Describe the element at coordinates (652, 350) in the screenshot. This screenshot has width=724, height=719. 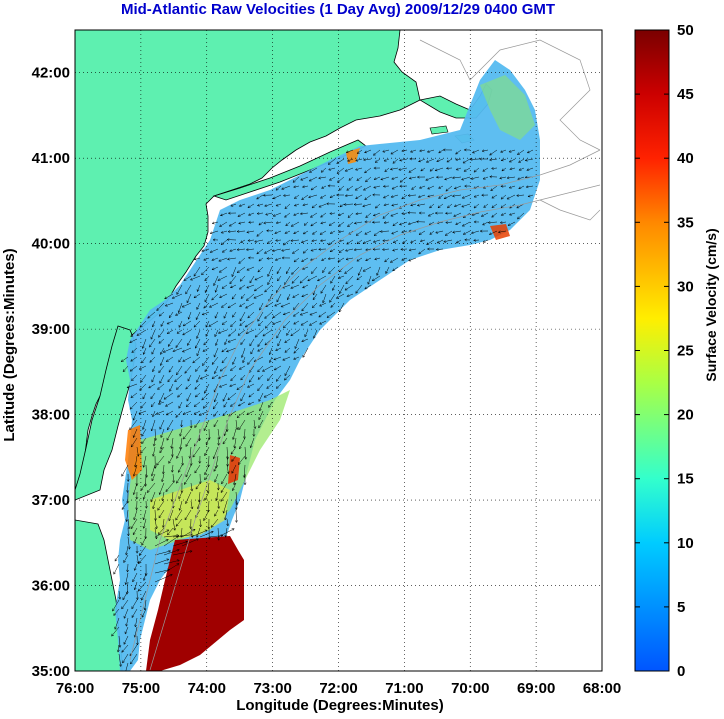
I see `colorbar` at that location.